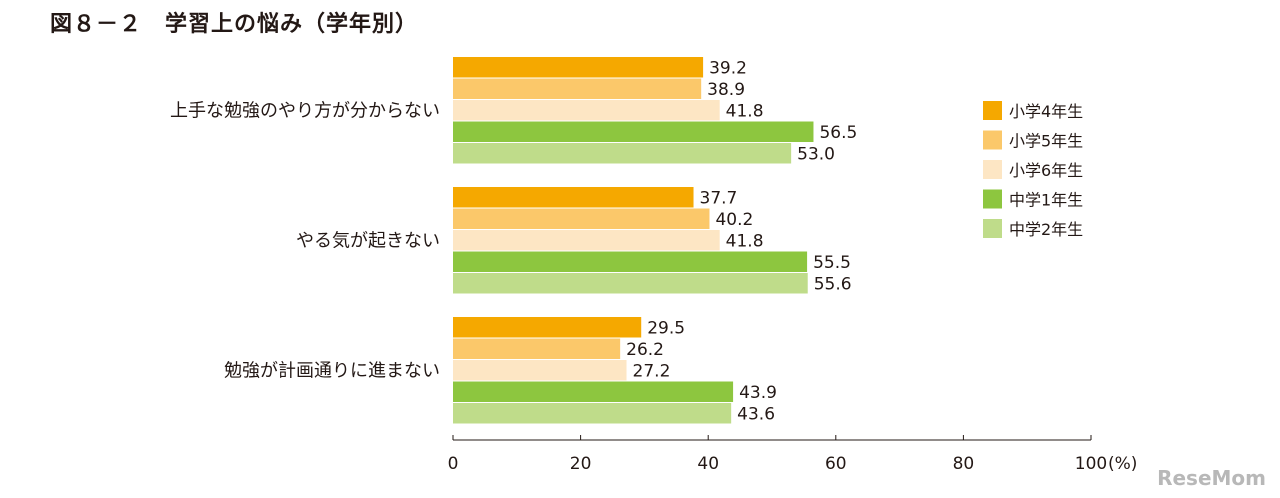  What do you see at coordinates (581, 464) in the screenshot?
I see `x-tick-label-20: 20` at bounding box center [581, 464].